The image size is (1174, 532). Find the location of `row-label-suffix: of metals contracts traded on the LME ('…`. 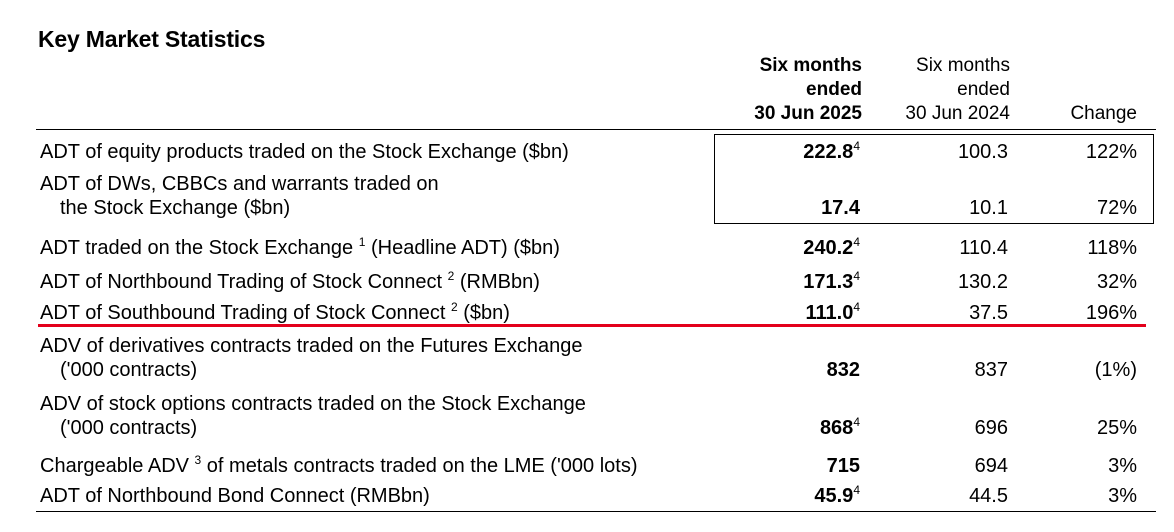

row-label-suffix: of metals contracts traded on the LME ('… is located at coordinates (419, 466).